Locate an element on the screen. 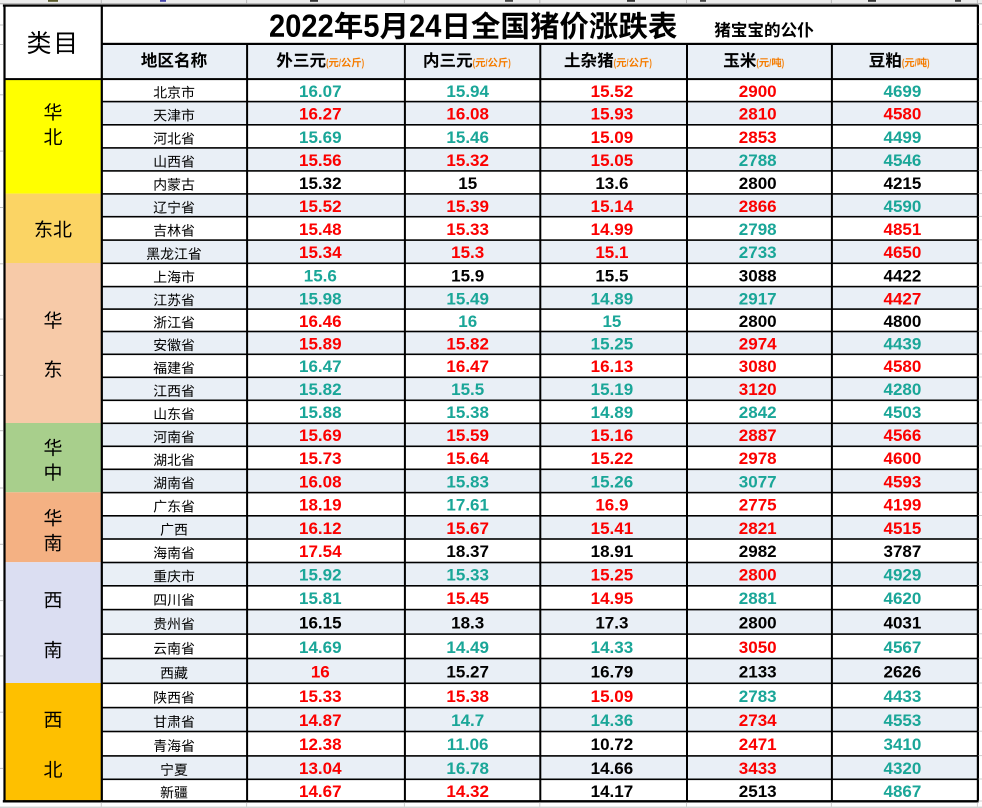 The image size is (982, 808). svg-text: 16.07 is located at coordinates (320, 91).